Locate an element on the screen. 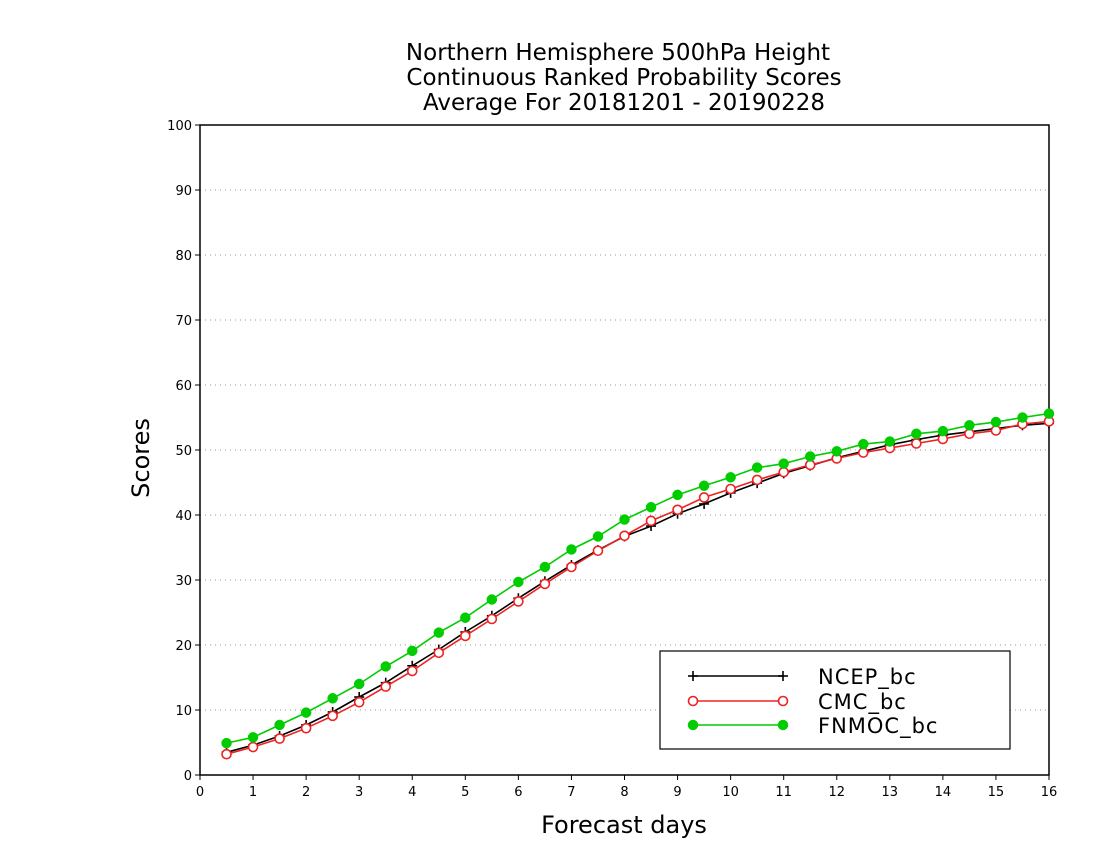  legend-label: NCEP_bc is located at coordinates (867, 677).